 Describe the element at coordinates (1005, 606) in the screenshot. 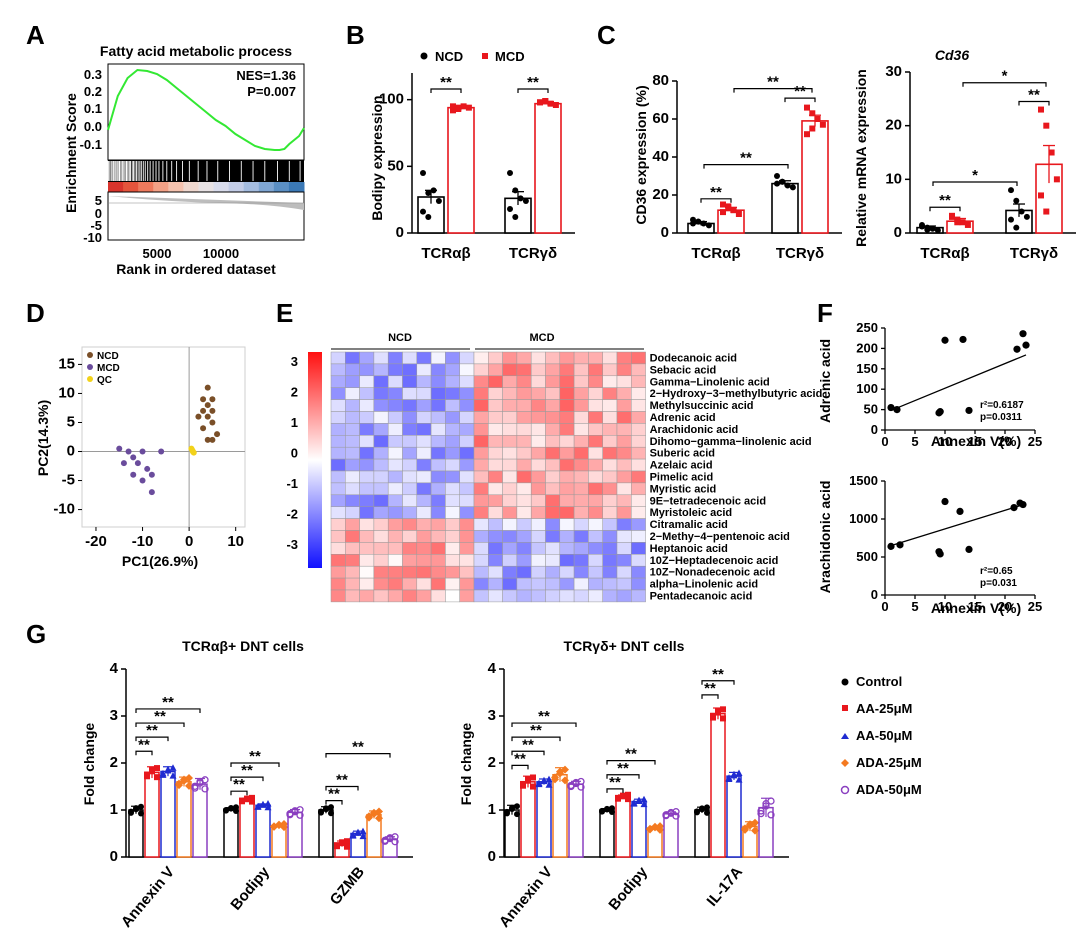

I see `f2-xtick: 20` at that location.